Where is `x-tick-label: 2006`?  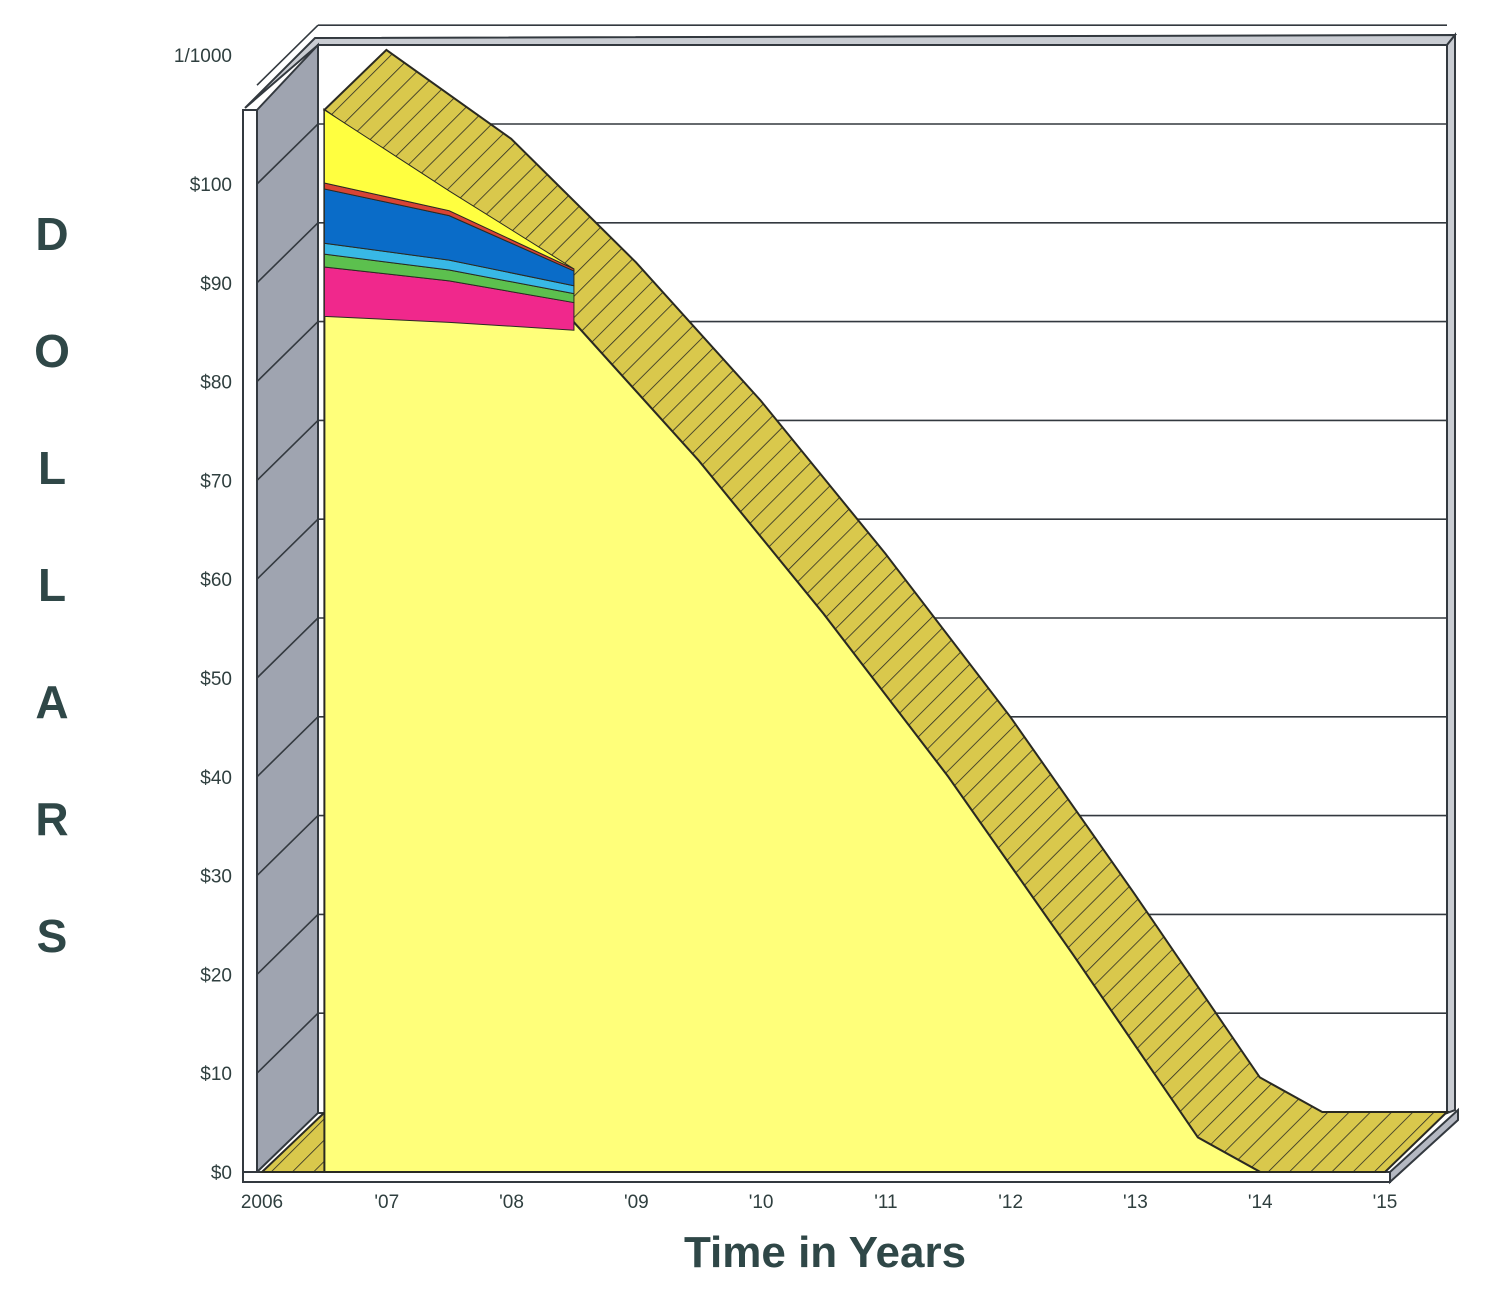 x-tick-label: 2006 is located at coordinates (262, 1202).